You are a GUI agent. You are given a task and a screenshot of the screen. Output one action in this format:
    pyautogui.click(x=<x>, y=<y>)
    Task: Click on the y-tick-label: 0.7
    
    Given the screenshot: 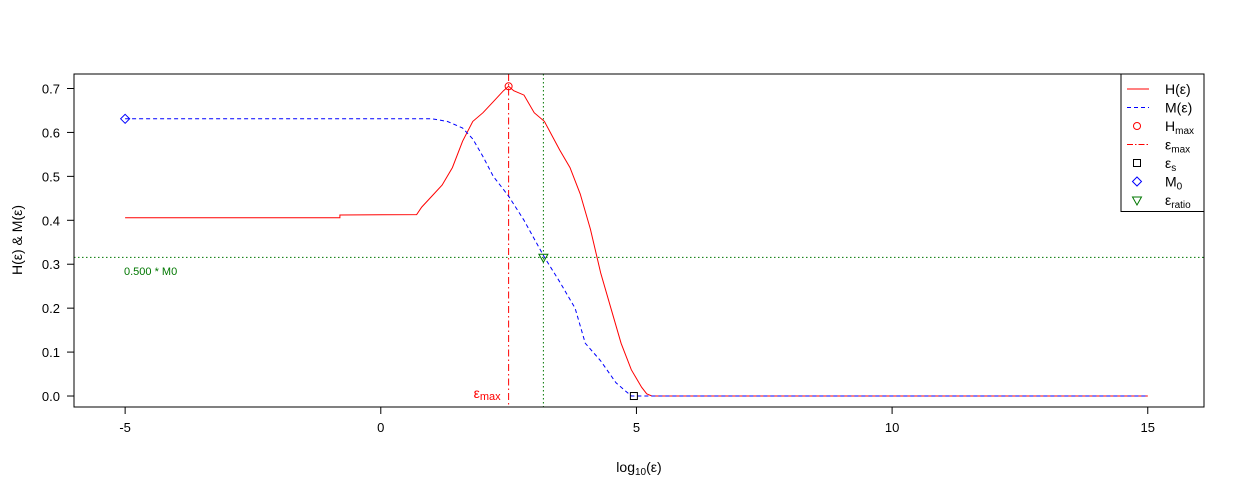 What is the action you would take?
    pyautogui.click(x=51, y=88)
    